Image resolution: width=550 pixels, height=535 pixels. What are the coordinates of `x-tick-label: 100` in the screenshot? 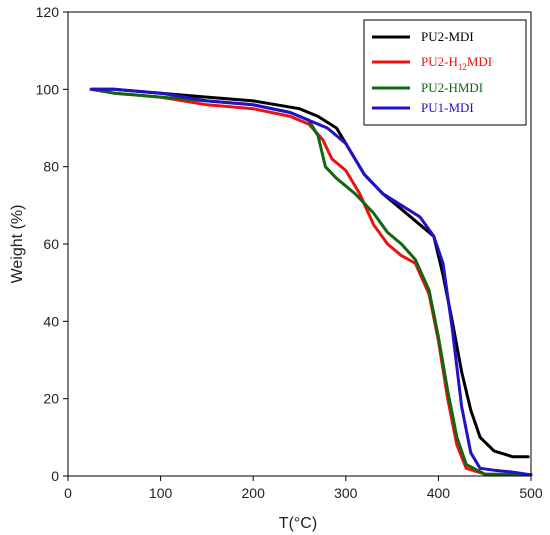 It's located at (161, 493).